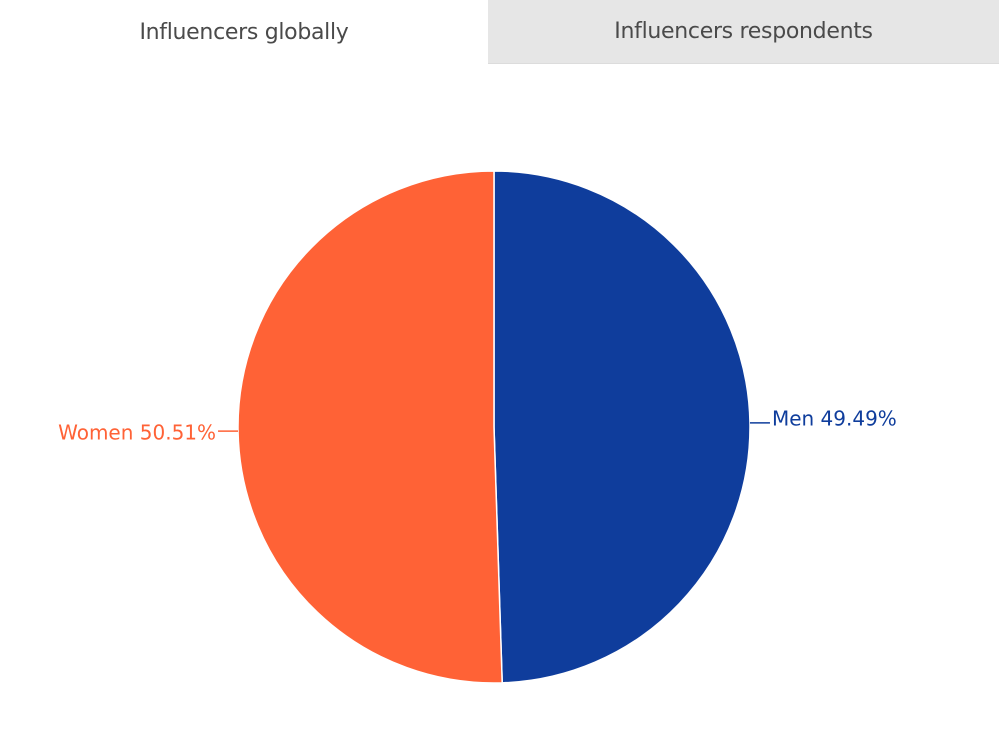 The image size is (1000, 753). I want to click on tab-influencers-globally-label: Influencers globally, so click(244, 32).